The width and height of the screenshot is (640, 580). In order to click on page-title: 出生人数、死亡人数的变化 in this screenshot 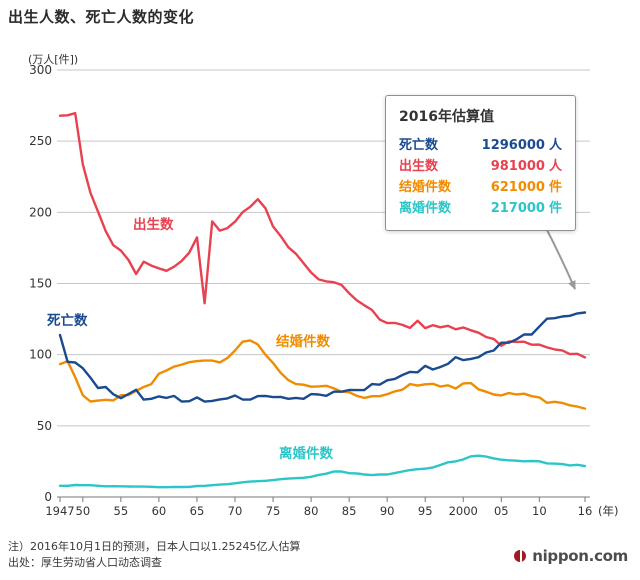, I will do `click(101, 17)`.